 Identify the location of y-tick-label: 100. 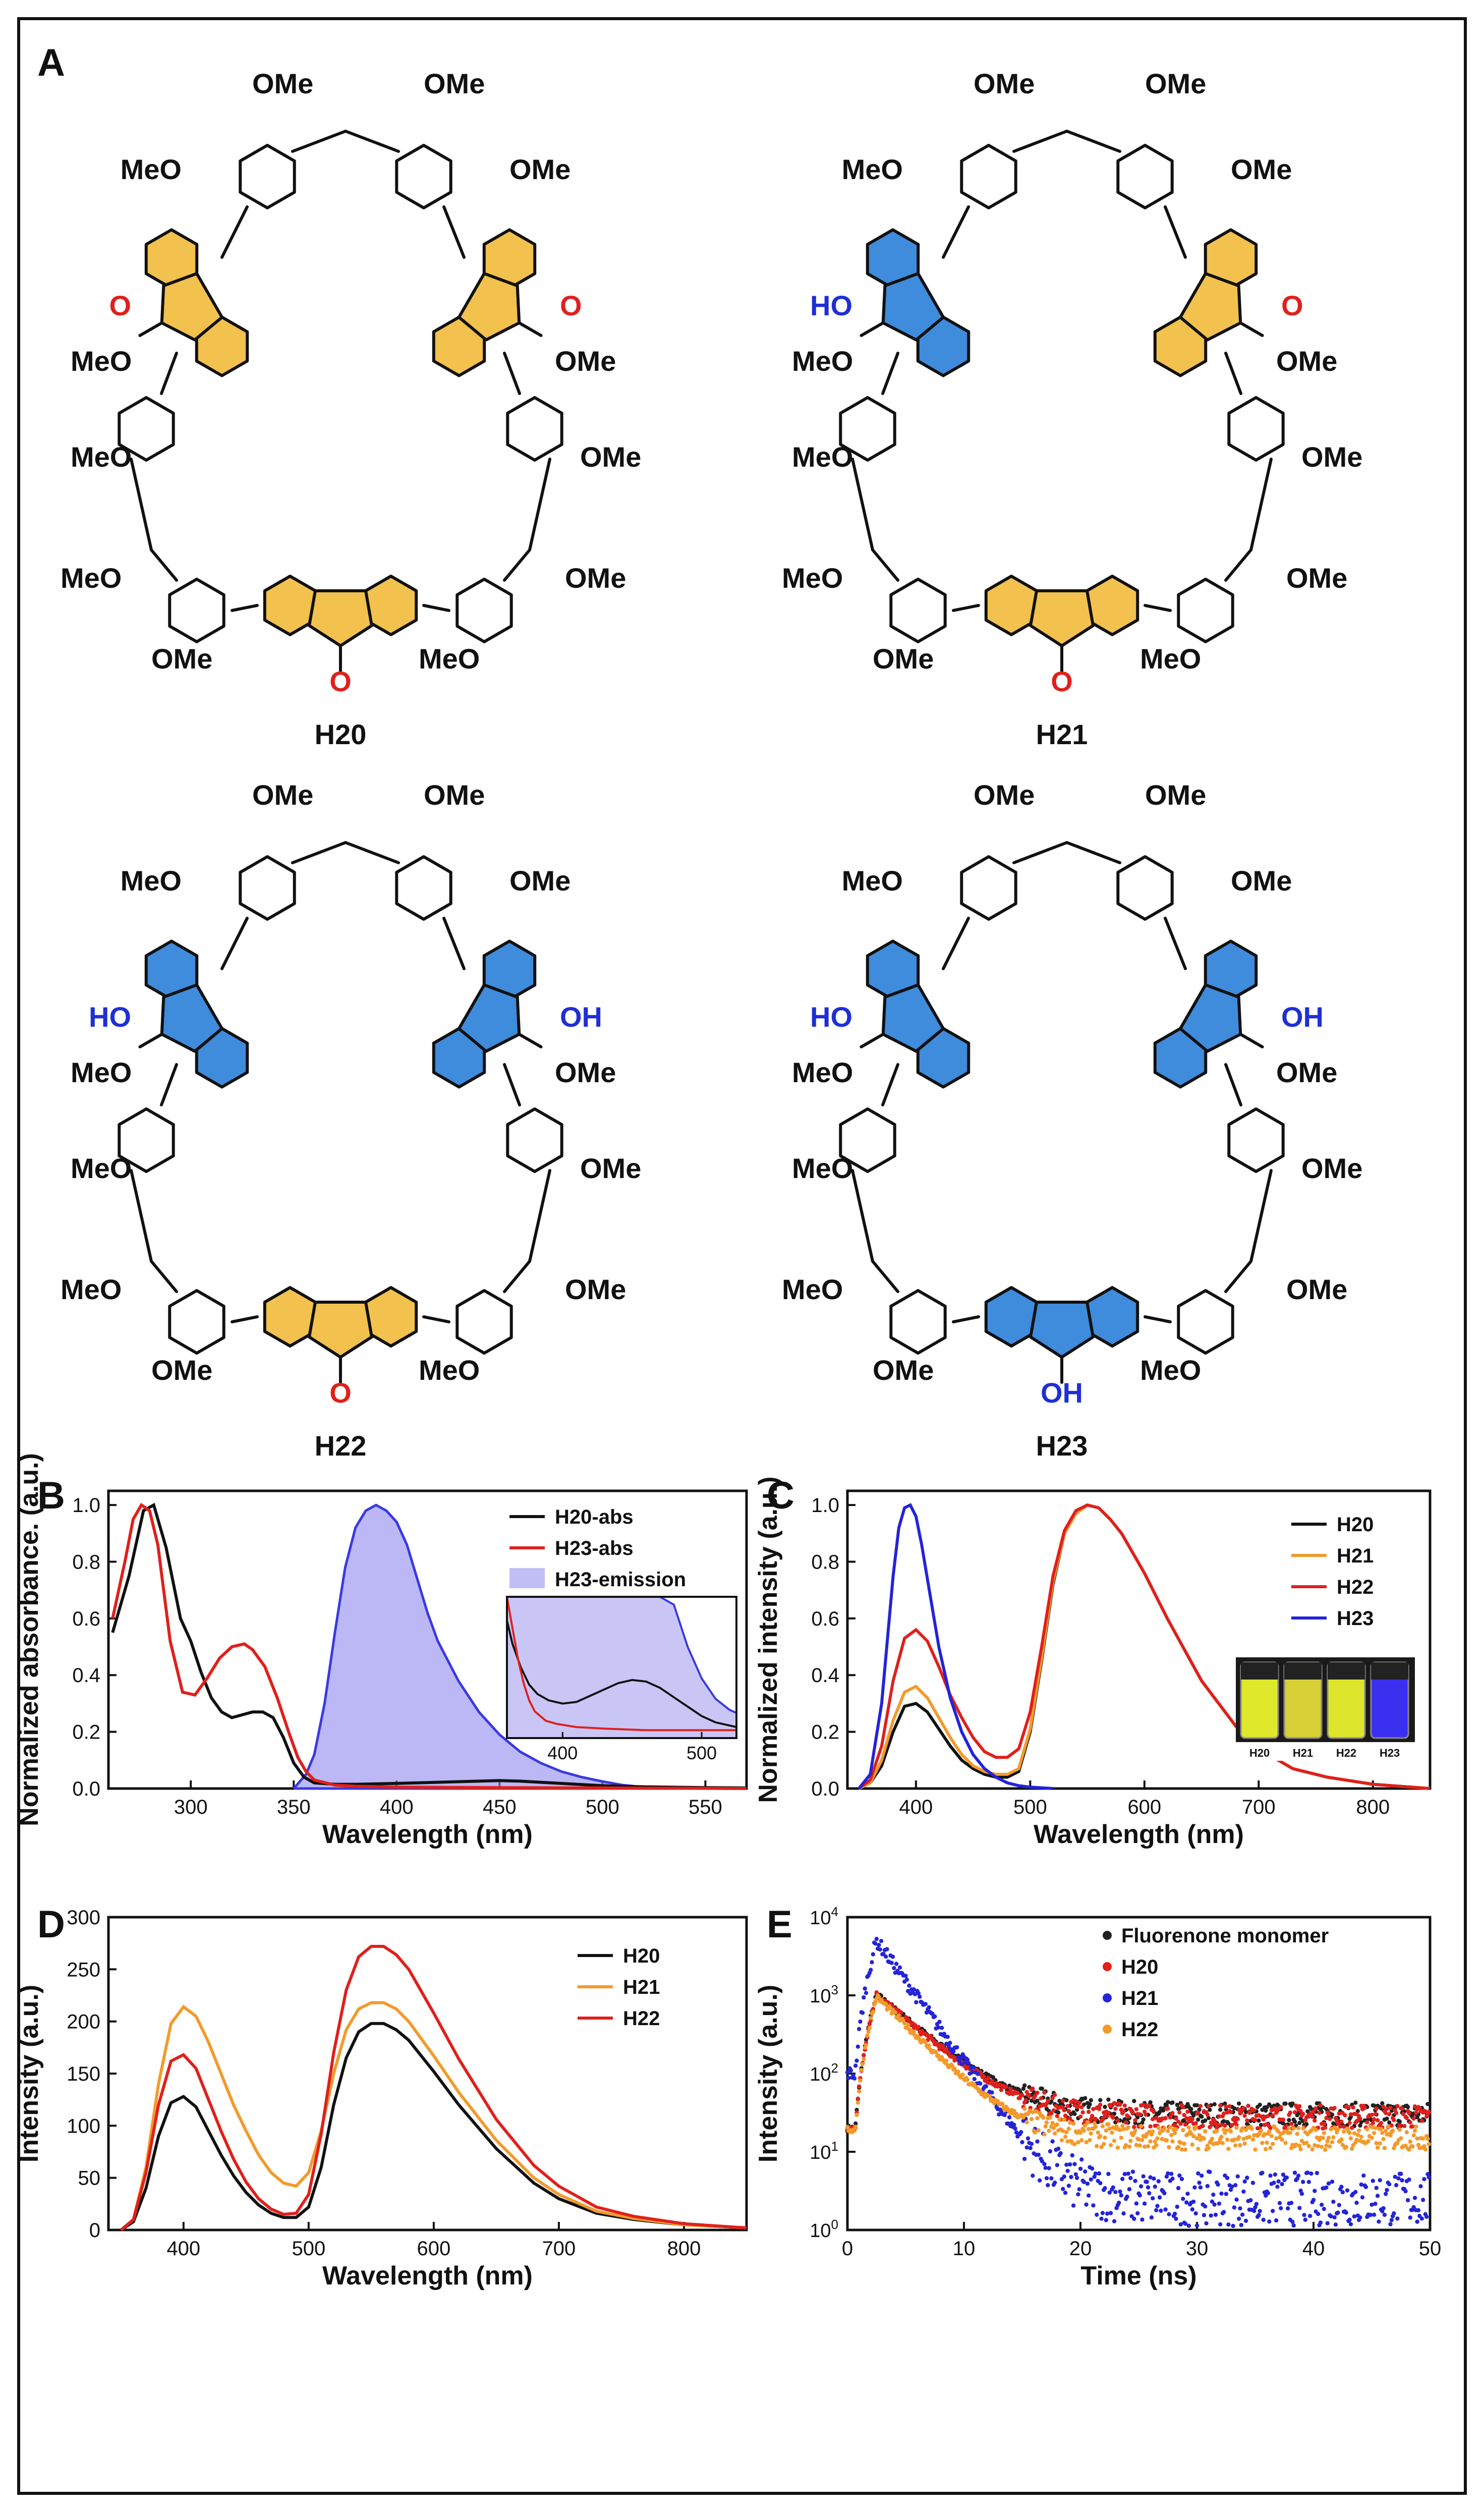
(824, 2229).